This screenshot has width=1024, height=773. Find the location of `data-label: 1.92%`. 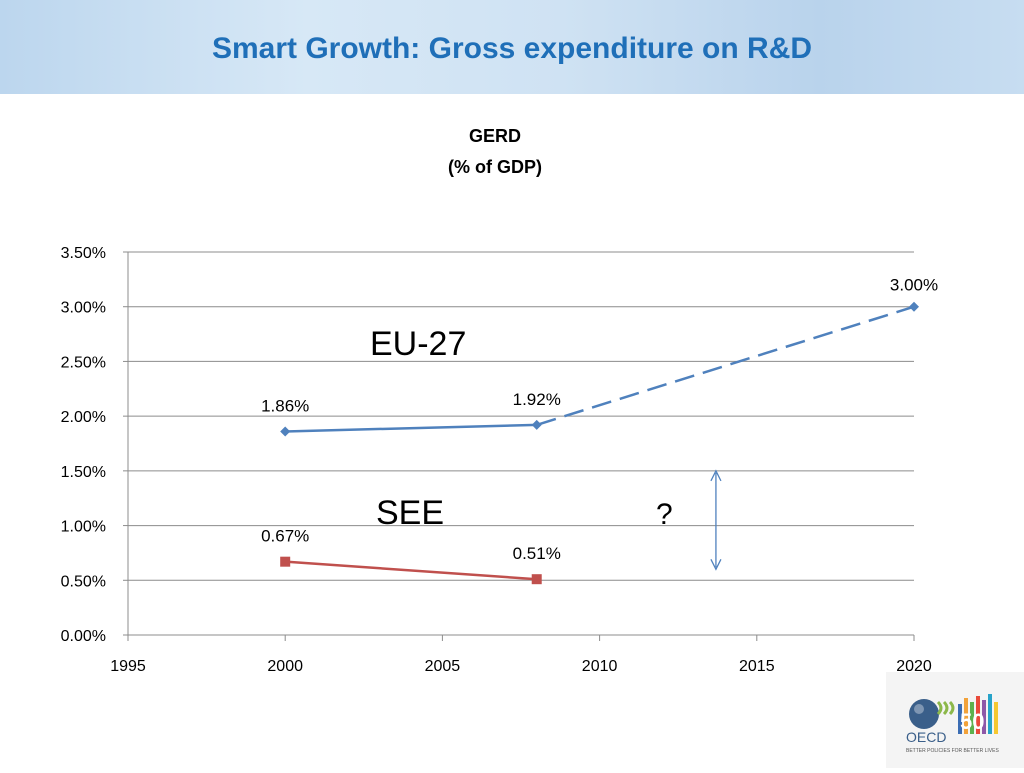

data-label: 1.92% is located at coordinates (537, 399).